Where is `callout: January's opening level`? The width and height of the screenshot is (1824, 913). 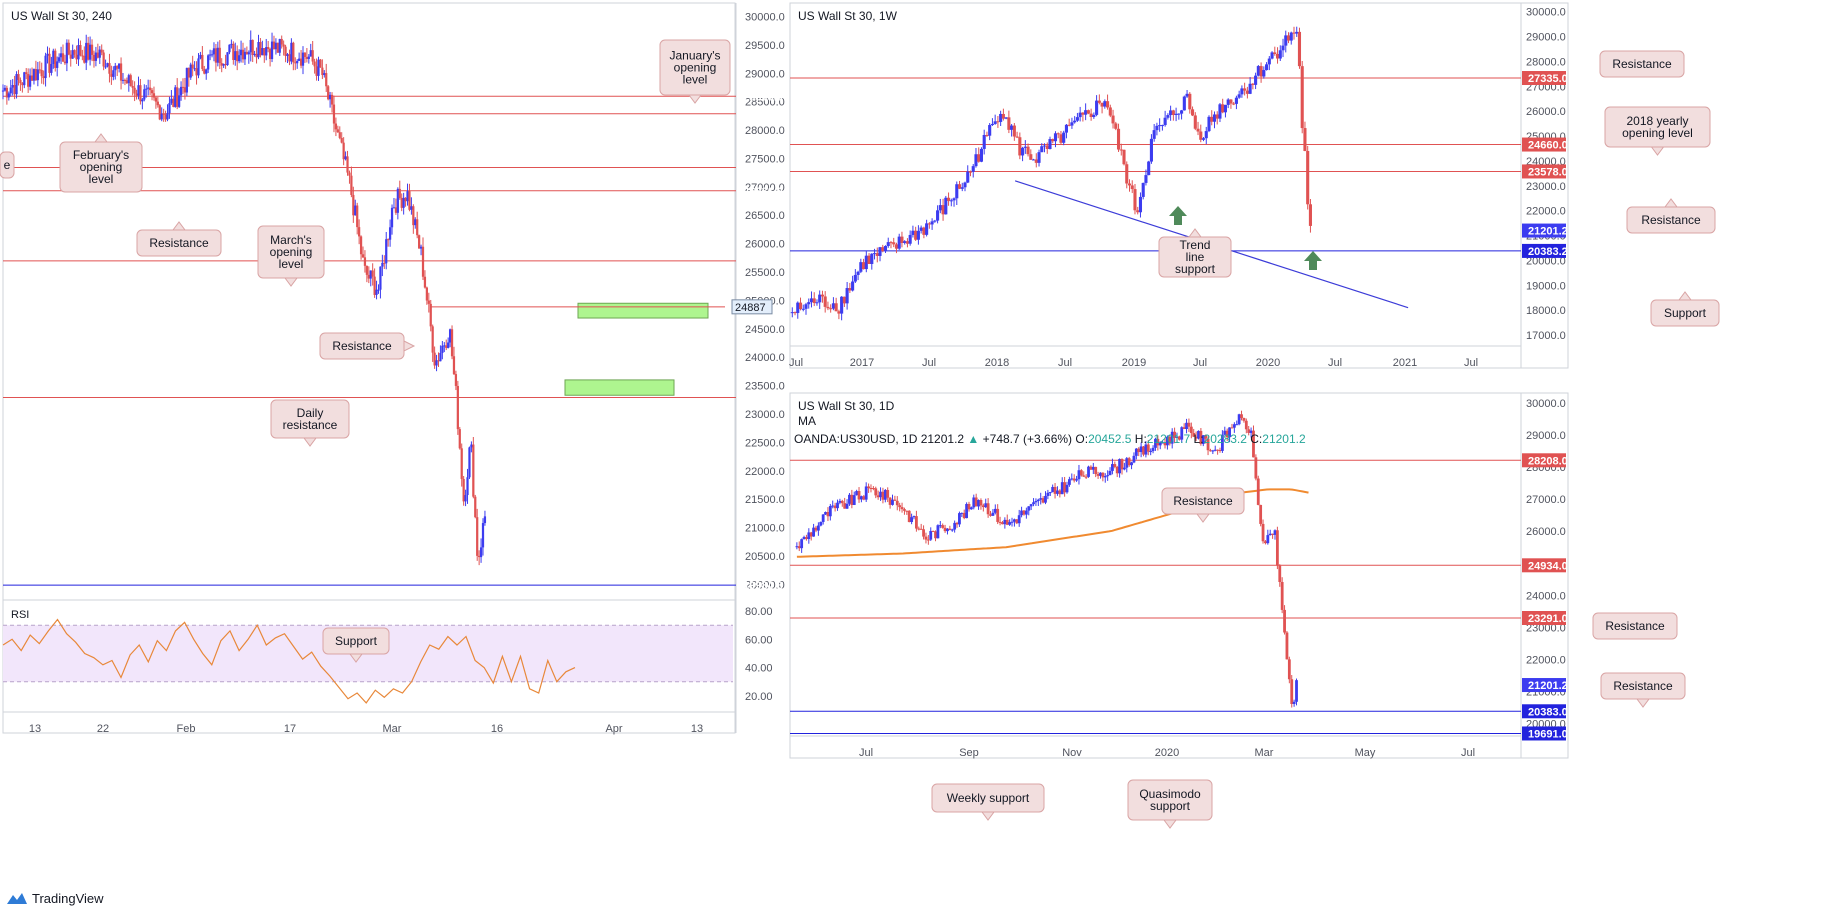 callout: January's opening level is located at coordinates (695, 71).